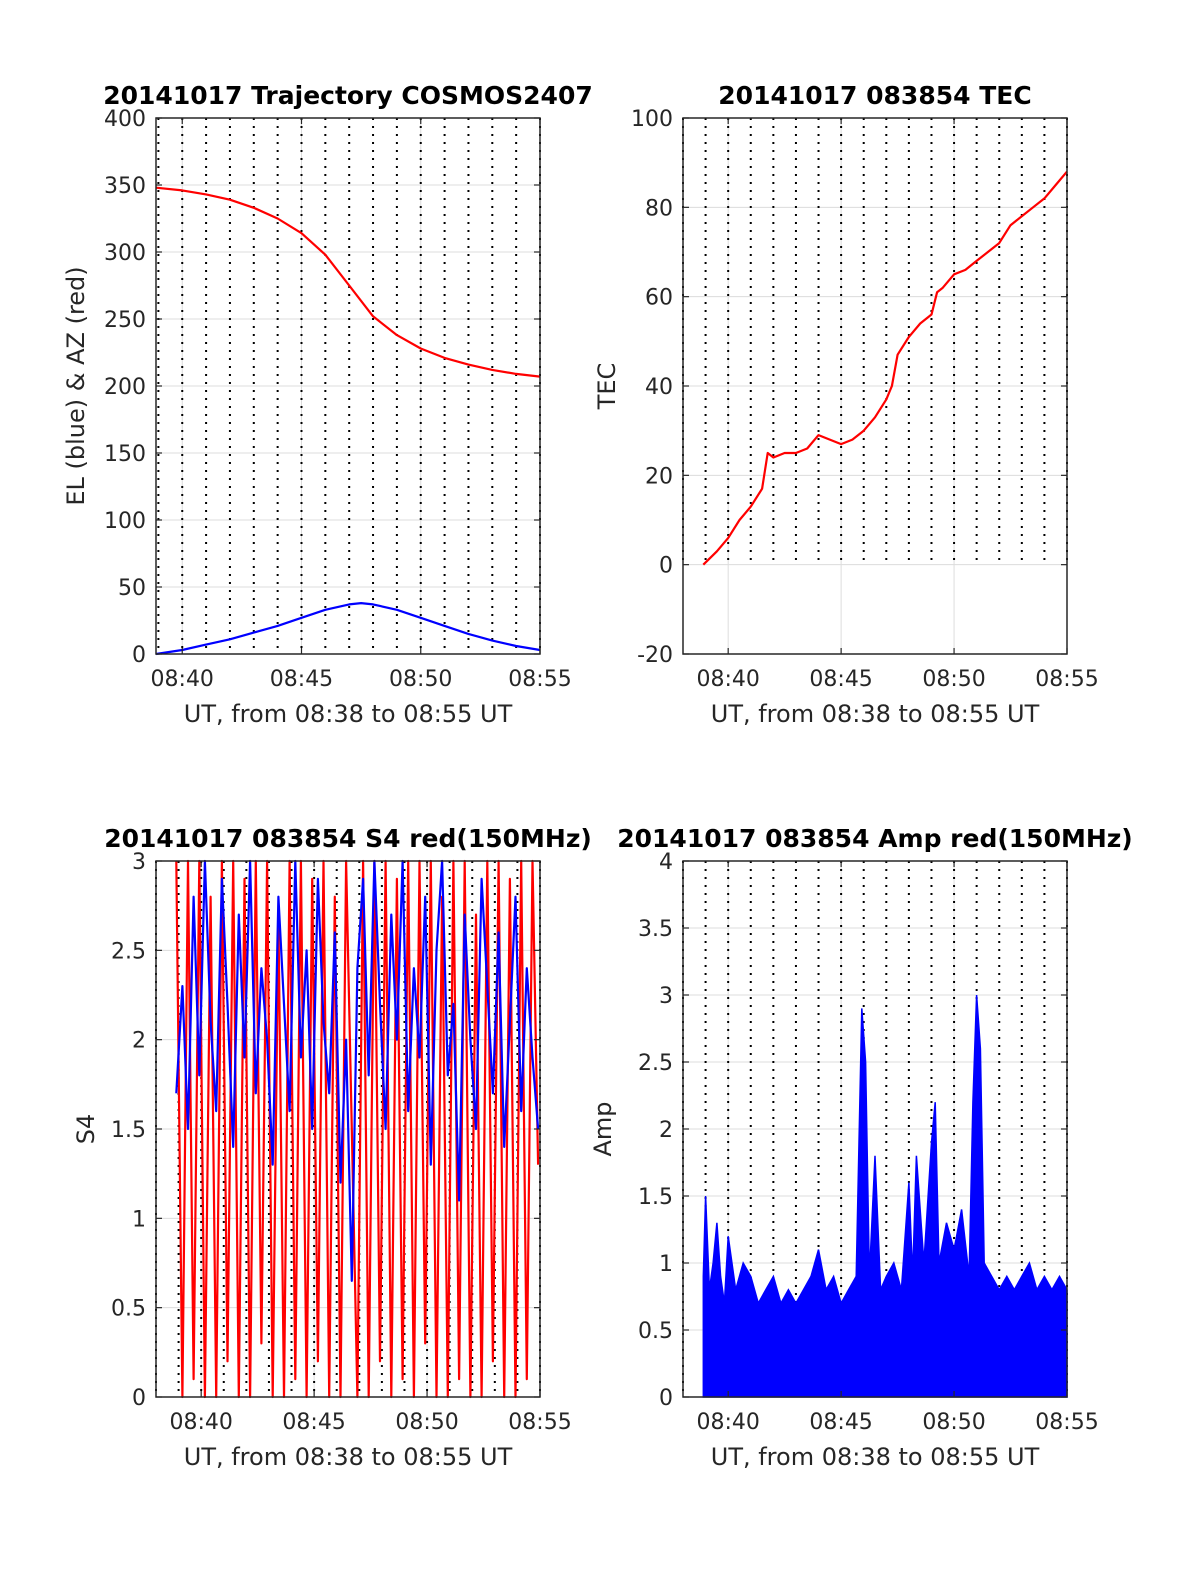 The height and width of the screenshot is (1575, 1200). I want to click on ytick-label: 20, so click(659, 476).